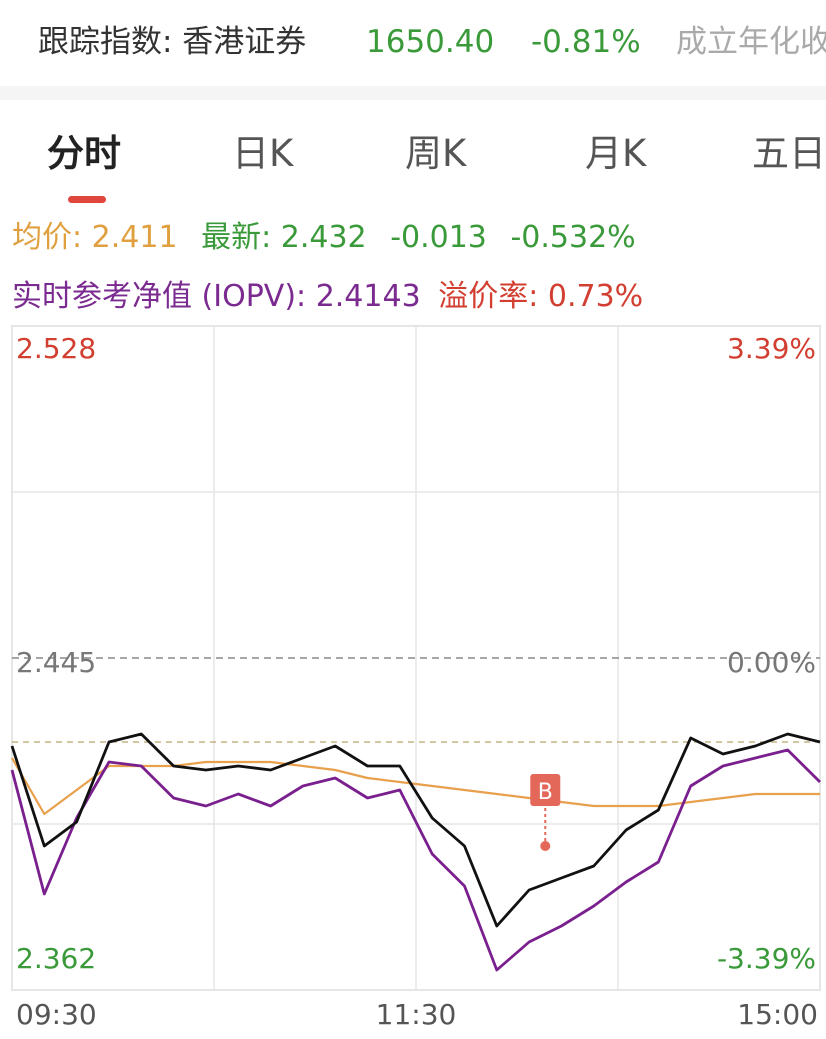 The height and width of the screenshot is (1039, 826). Describe the element at coordinates (413, 93) in the screenshot. I see `section-divider` at that location.